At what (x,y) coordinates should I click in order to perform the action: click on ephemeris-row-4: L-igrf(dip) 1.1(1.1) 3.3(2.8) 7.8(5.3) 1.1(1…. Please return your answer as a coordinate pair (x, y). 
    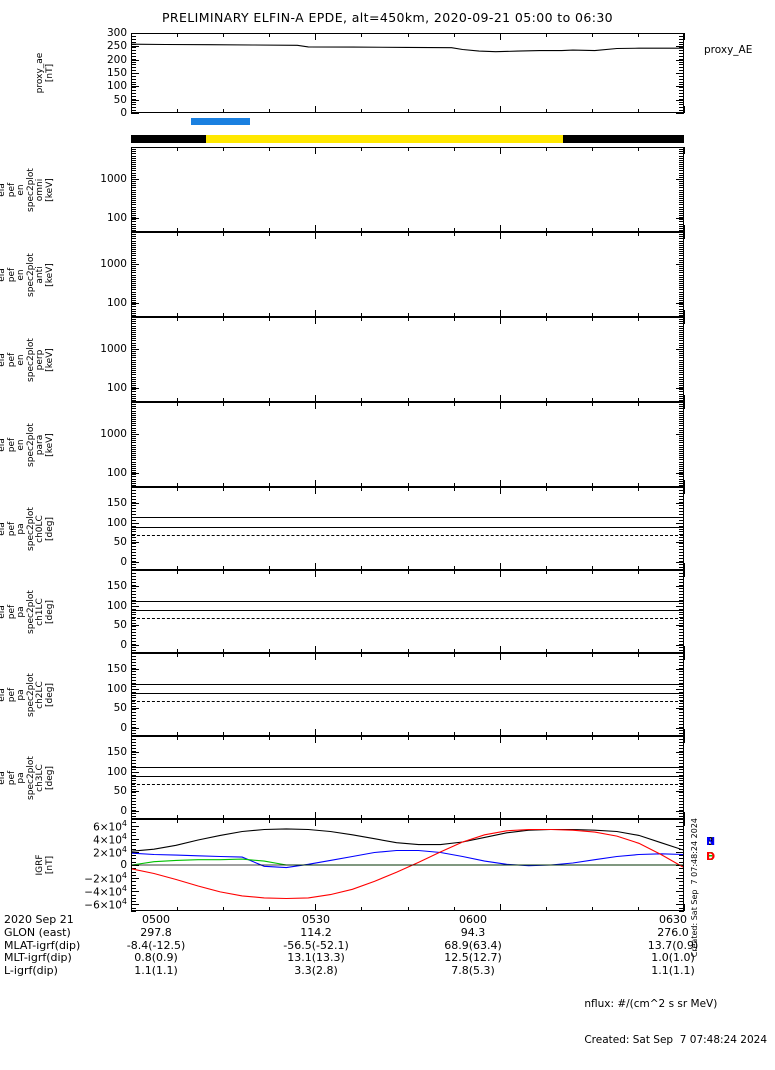
    Looking at the image, I should click on (388, 971).